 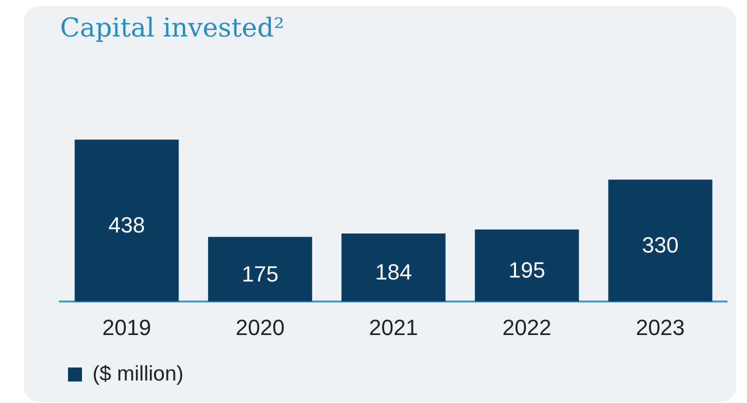 What do you see at coordinates (660, 327) in the screenshot?
I see `x-tick-label: 2023` at bounding box center [660, 327].